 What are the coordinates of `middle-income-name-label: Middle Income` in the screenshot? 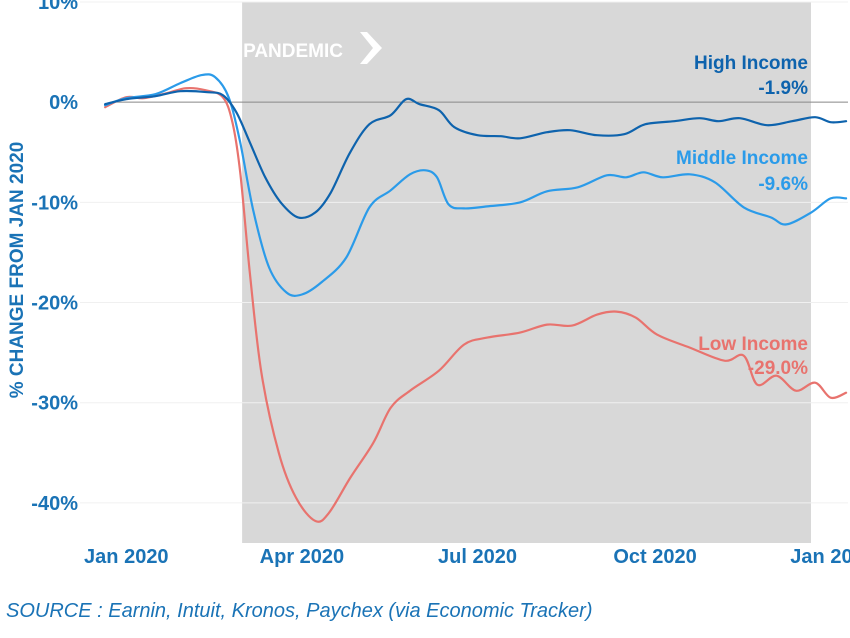 It's located at (742, 158).